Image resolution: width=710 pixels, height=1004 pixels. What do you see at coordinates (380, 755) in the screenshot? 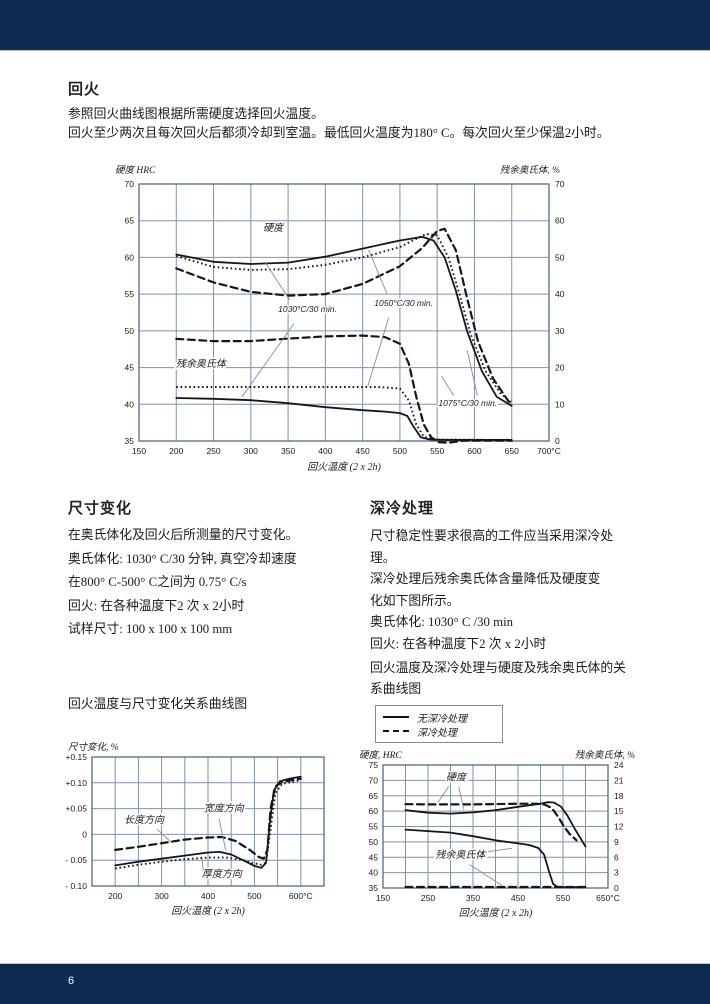
I see `svg-text: 硬度, HRC` at bounding box center [380, 755].